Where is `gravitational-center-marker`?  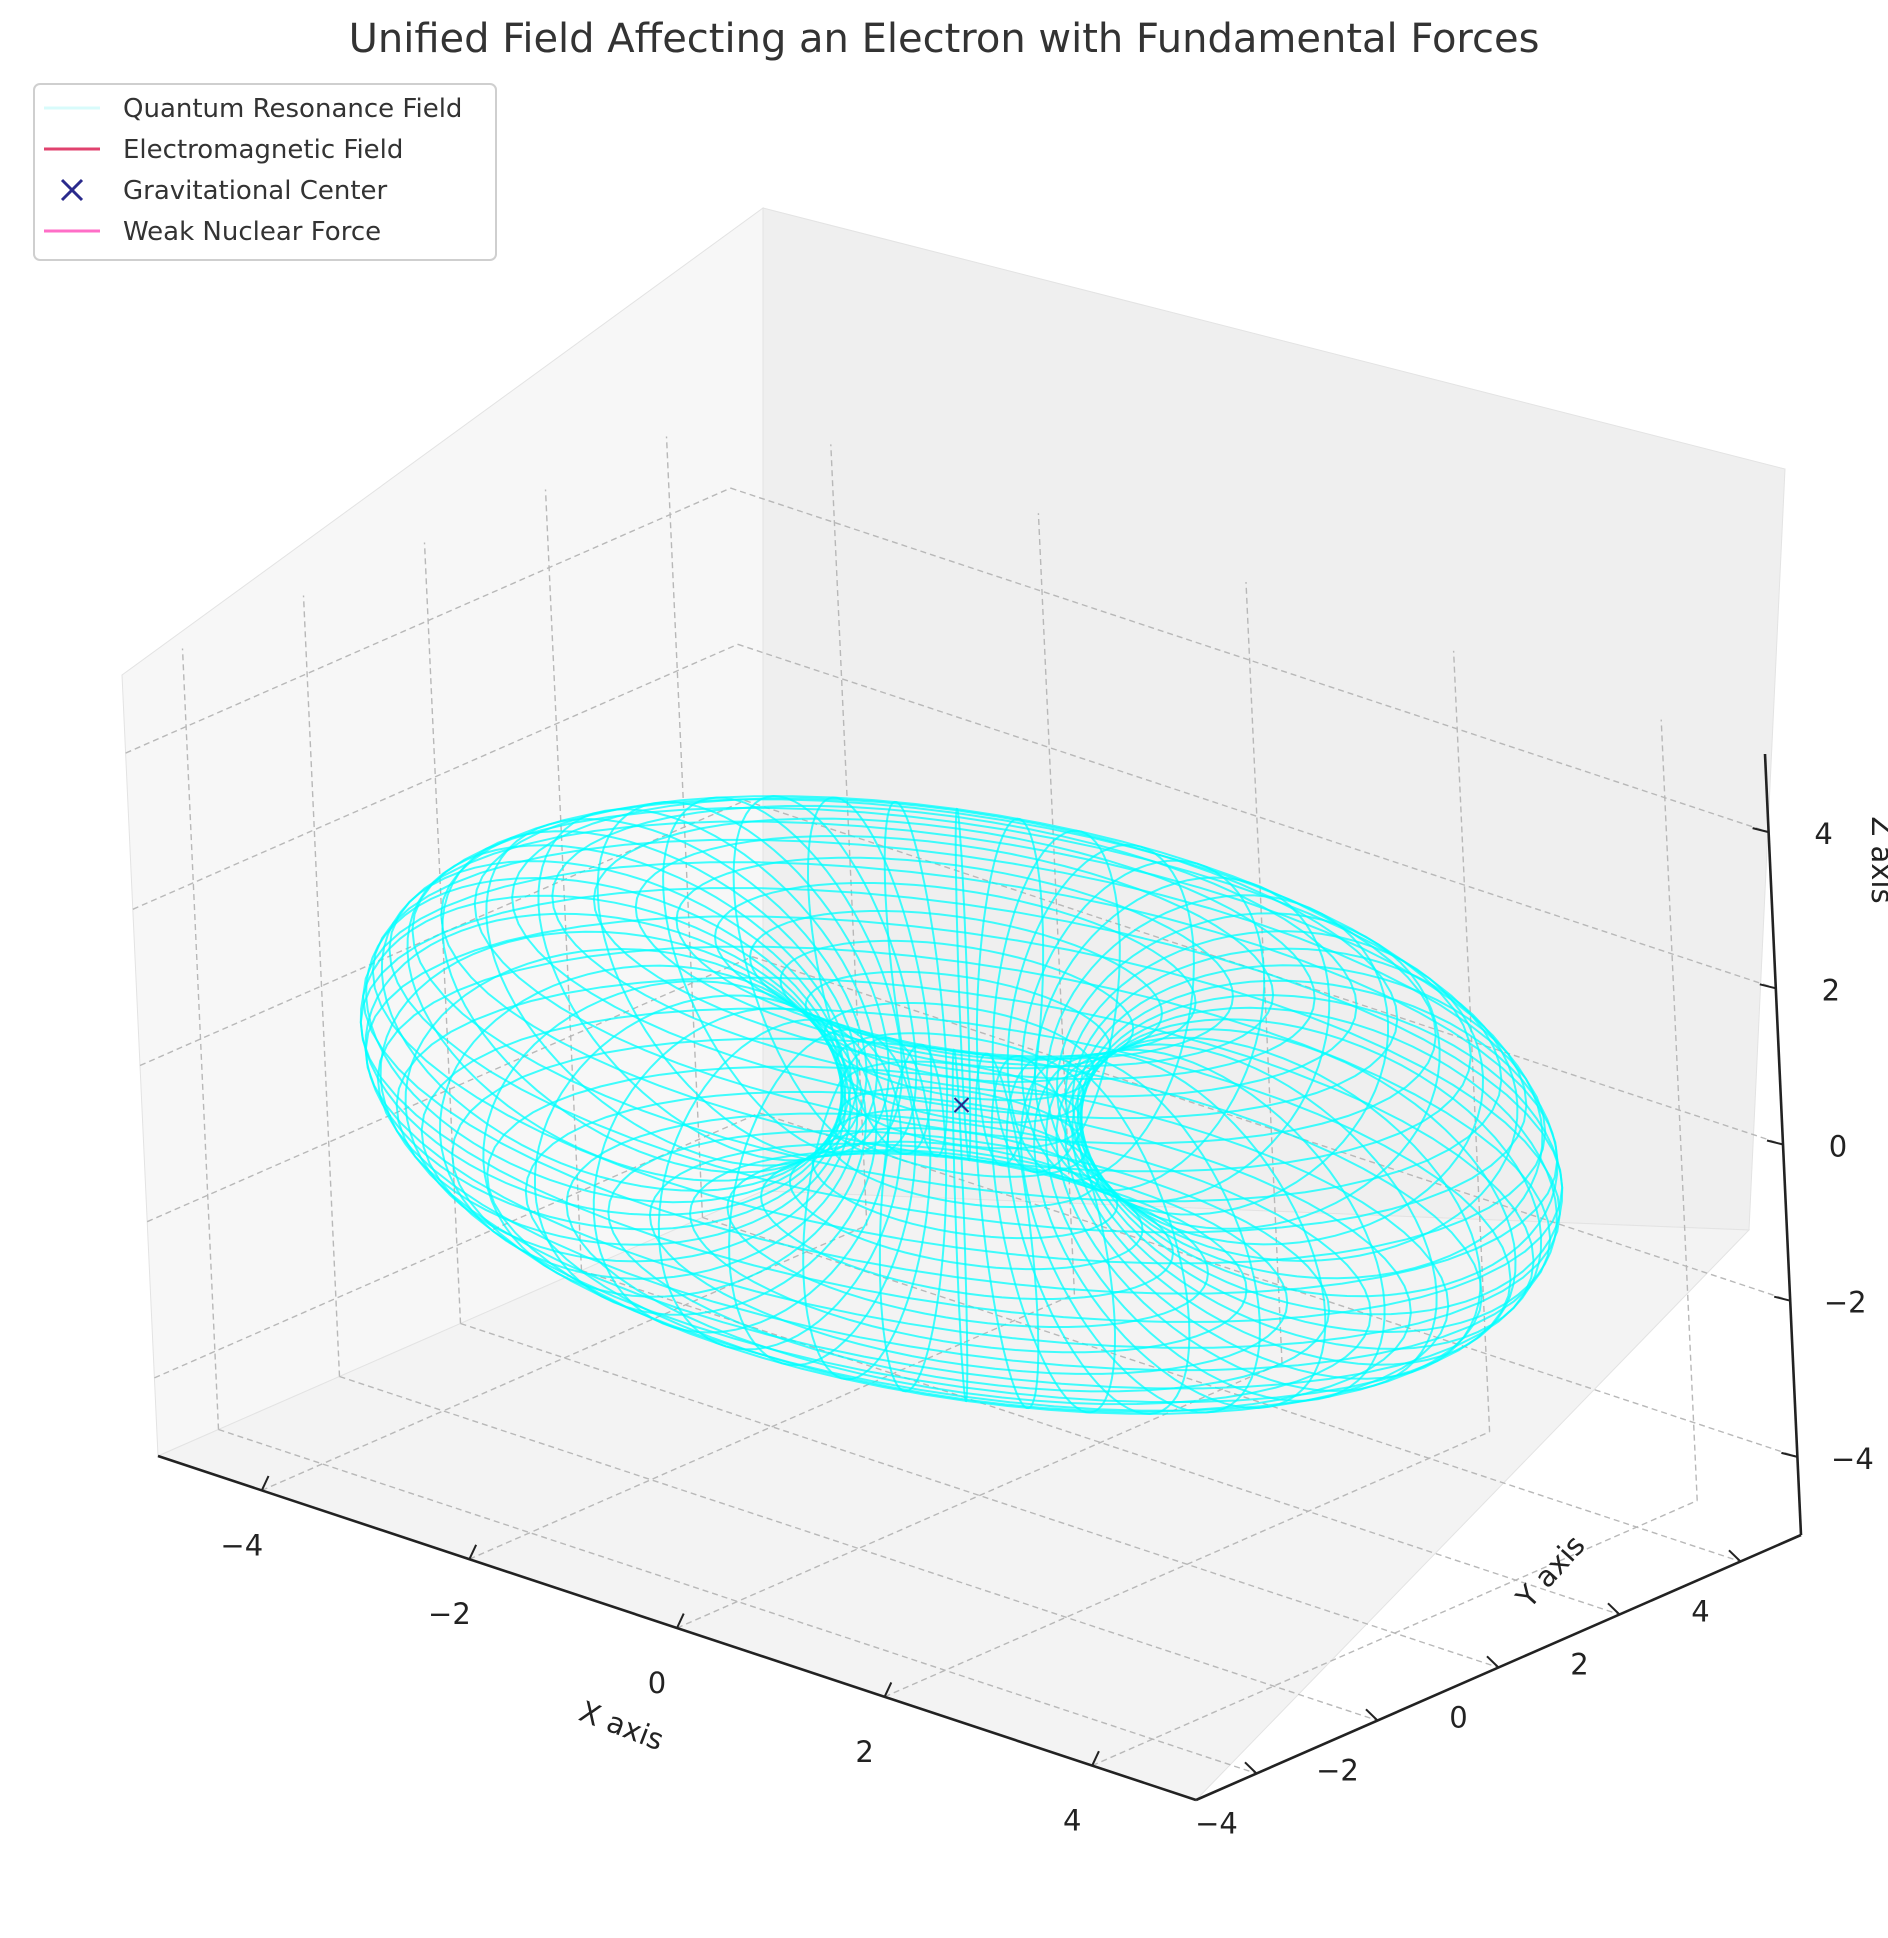
gravitational-center-marker is located at coordinates (961, 1105).